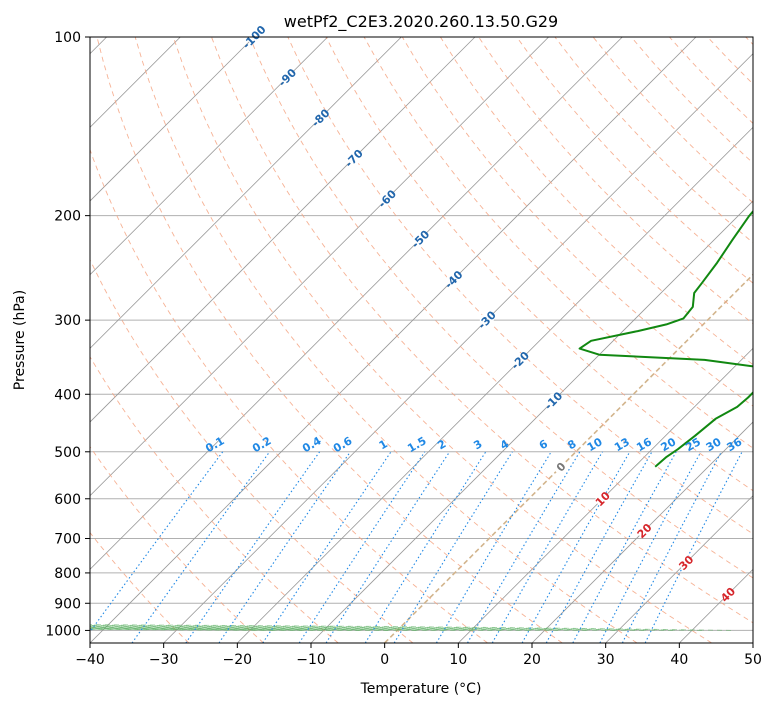 The width and height of the screenshot is (775, 708). I want to click on y-tick-label: 800, so click(67, 574).